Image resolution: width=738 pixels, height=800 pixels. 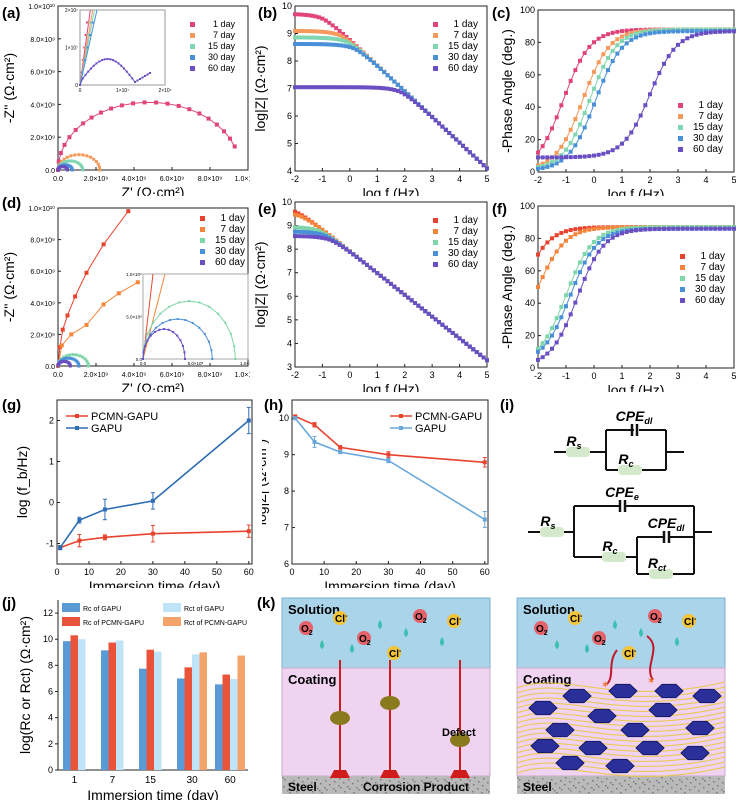 What do you see at coordinates (710, 289) in the screenshot?
I see `legend-label: 30 day` at bounding box center [710, 289].